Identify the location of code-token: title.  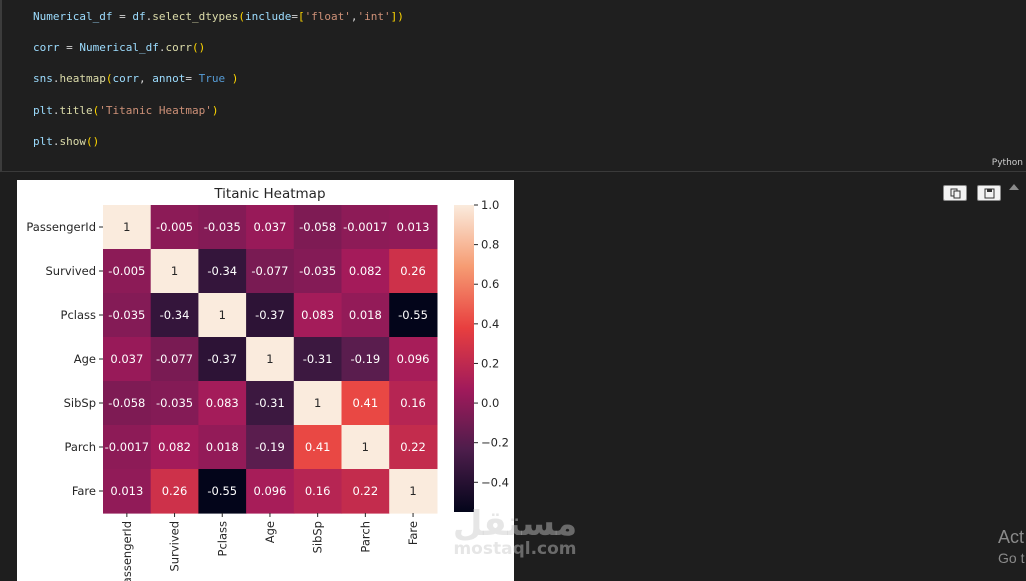
(76, 110).